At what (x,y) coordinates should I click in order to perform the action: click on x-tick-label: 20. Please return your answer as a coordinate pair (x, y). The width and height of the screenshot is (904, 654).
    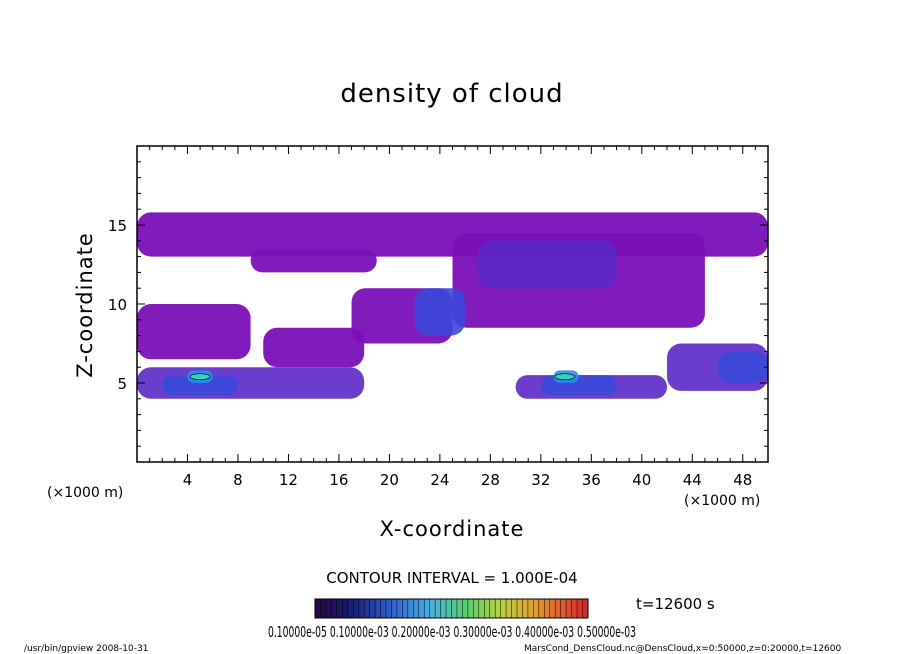
    Looking at the image, I should click on (389, 480).